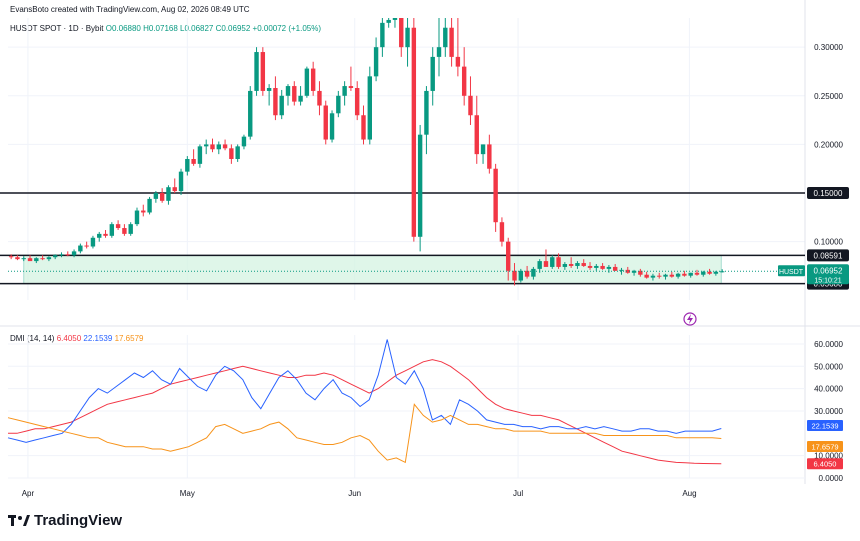 The width and height of the screenshot is (860, 541). I want to click on brand-name: TradingView, so click(78, 520).